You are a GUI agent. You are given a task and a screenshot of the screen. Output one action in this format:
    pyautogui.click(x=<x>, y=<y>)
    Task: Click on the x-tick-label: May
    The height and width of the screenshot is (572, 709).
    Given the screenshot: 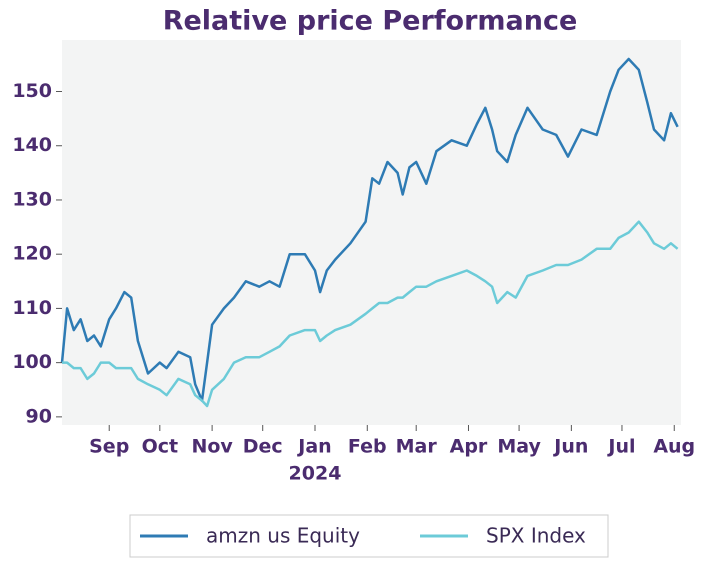 What is the action you would take?
    pyautogui.click(x=519, y=447)
    